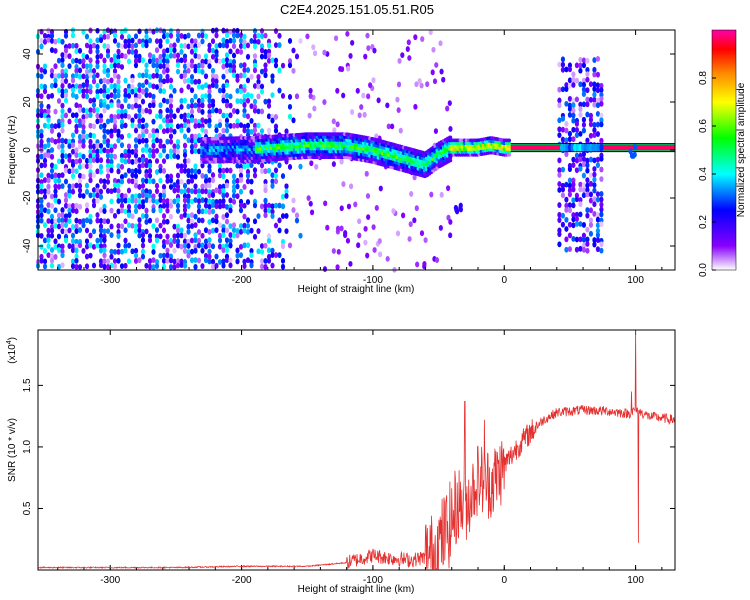  What do you see at coordinates (27, 54) in the screenshot?
I see `y-tick-label: 40` at bounding box center [27, 54].